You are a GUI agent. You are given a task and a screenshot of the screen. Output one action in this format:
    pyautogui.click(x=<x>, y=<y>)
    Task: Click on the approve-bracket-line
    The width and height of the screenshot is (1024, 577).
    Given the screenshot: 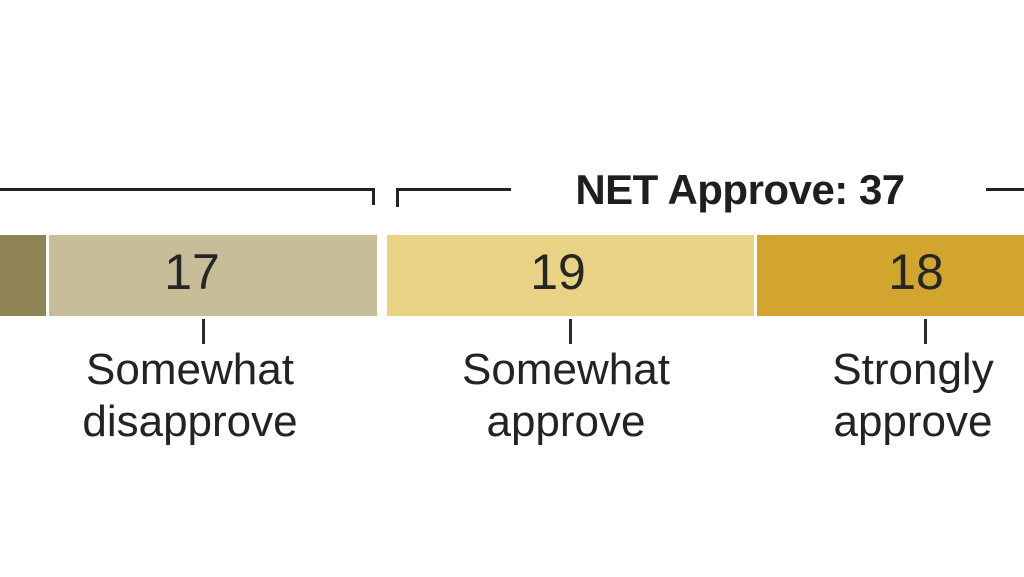 What is the action you would take?
    pyautogui.click(x=453, y=189)
    